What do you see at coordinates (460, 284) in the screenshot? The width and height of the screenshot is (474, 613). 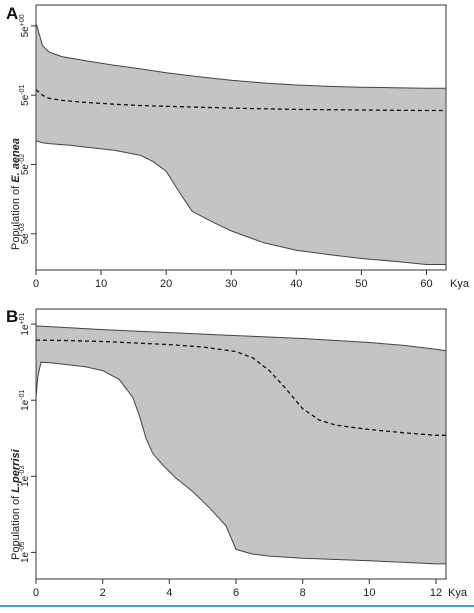 I see `panel-a-x-unit-label: Kya` at bounding box center [460, 284].